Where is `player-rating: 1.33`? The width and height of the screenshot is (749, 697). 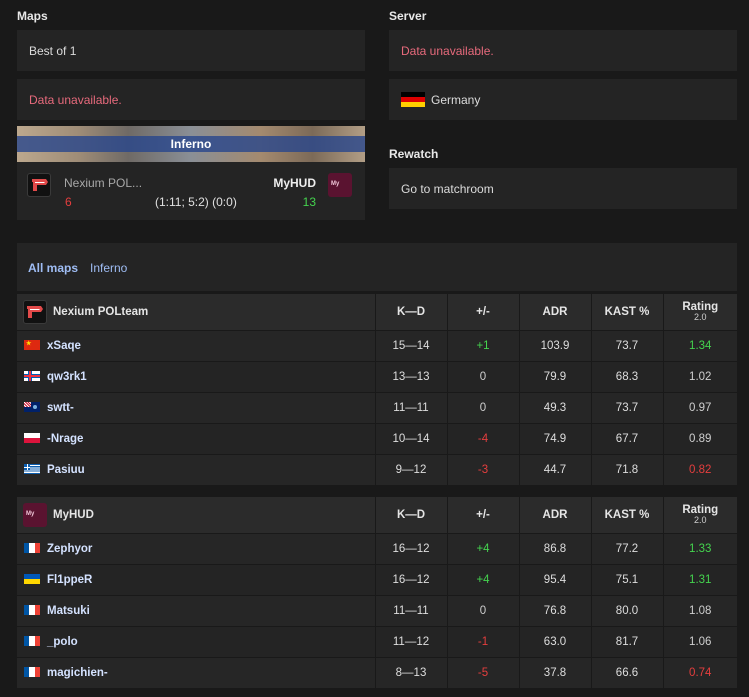 player-rating: 1.33 is located at coordinates (700, 549).